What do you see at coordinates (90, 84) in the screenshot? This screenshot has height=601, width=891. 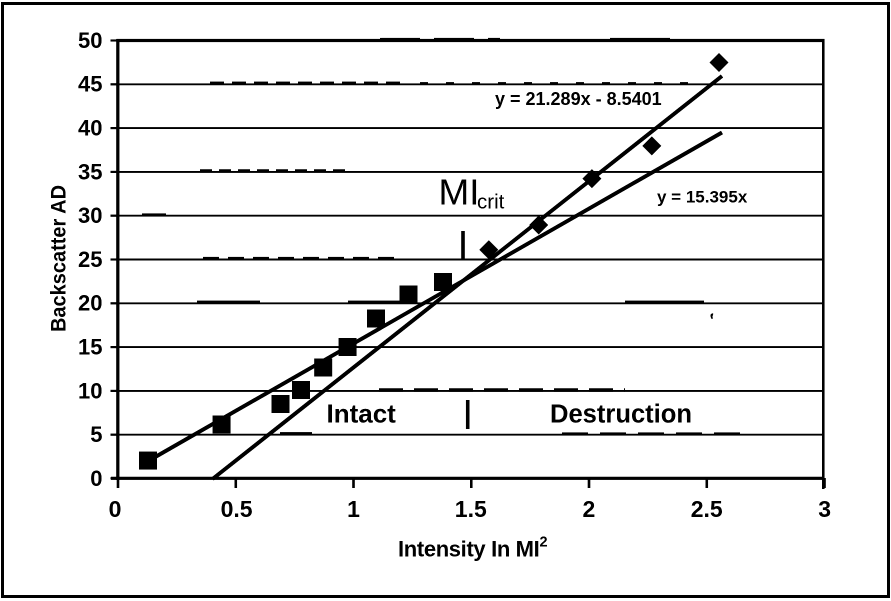 I see `svg-text: 45` at bounding box center [90, 84].